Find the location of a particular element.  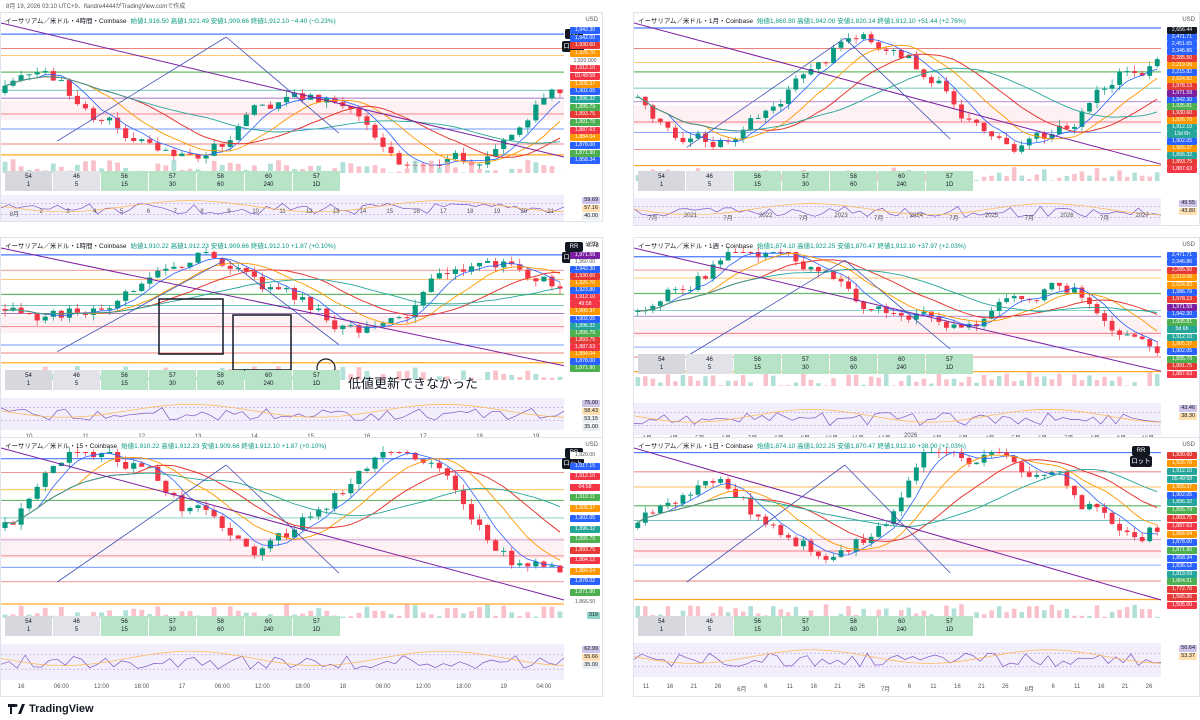

price-axis-label: 1,804.51 is located at coordinates (1182, 582).